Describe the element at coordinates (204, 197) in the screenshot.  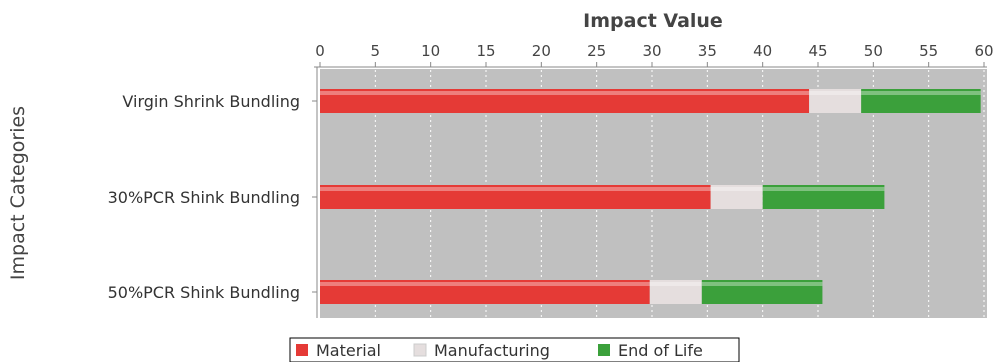
I see `category-label: 30%PCR Shink Bundling` at that location.